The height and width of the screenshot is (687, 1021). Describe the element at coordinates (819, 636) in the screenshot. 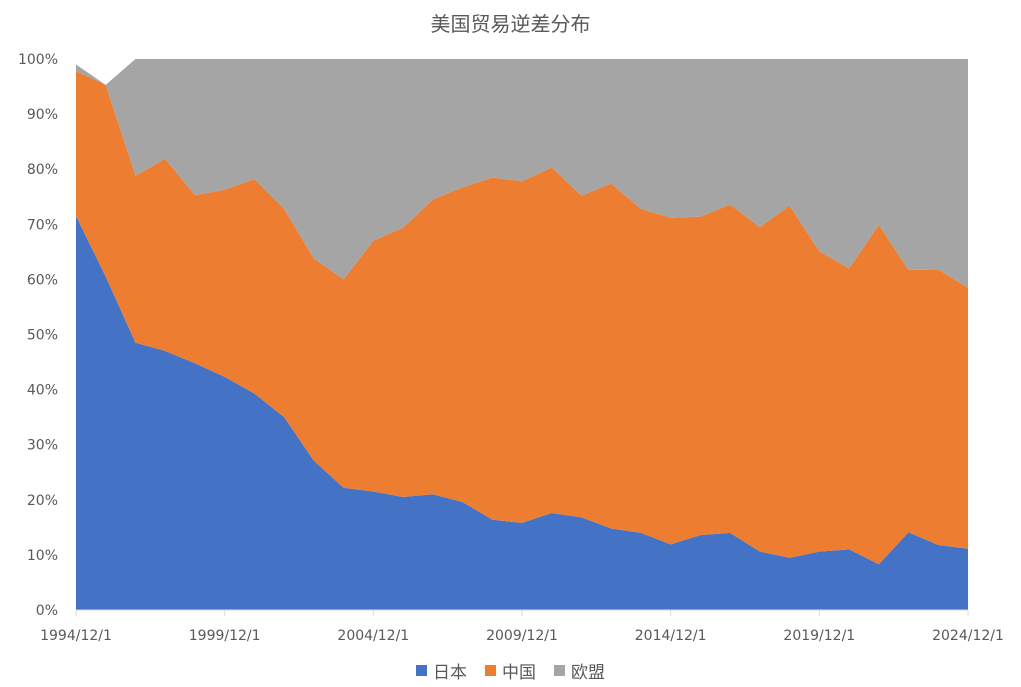

I see `x-tick-label: 2019/12/1` at that location.